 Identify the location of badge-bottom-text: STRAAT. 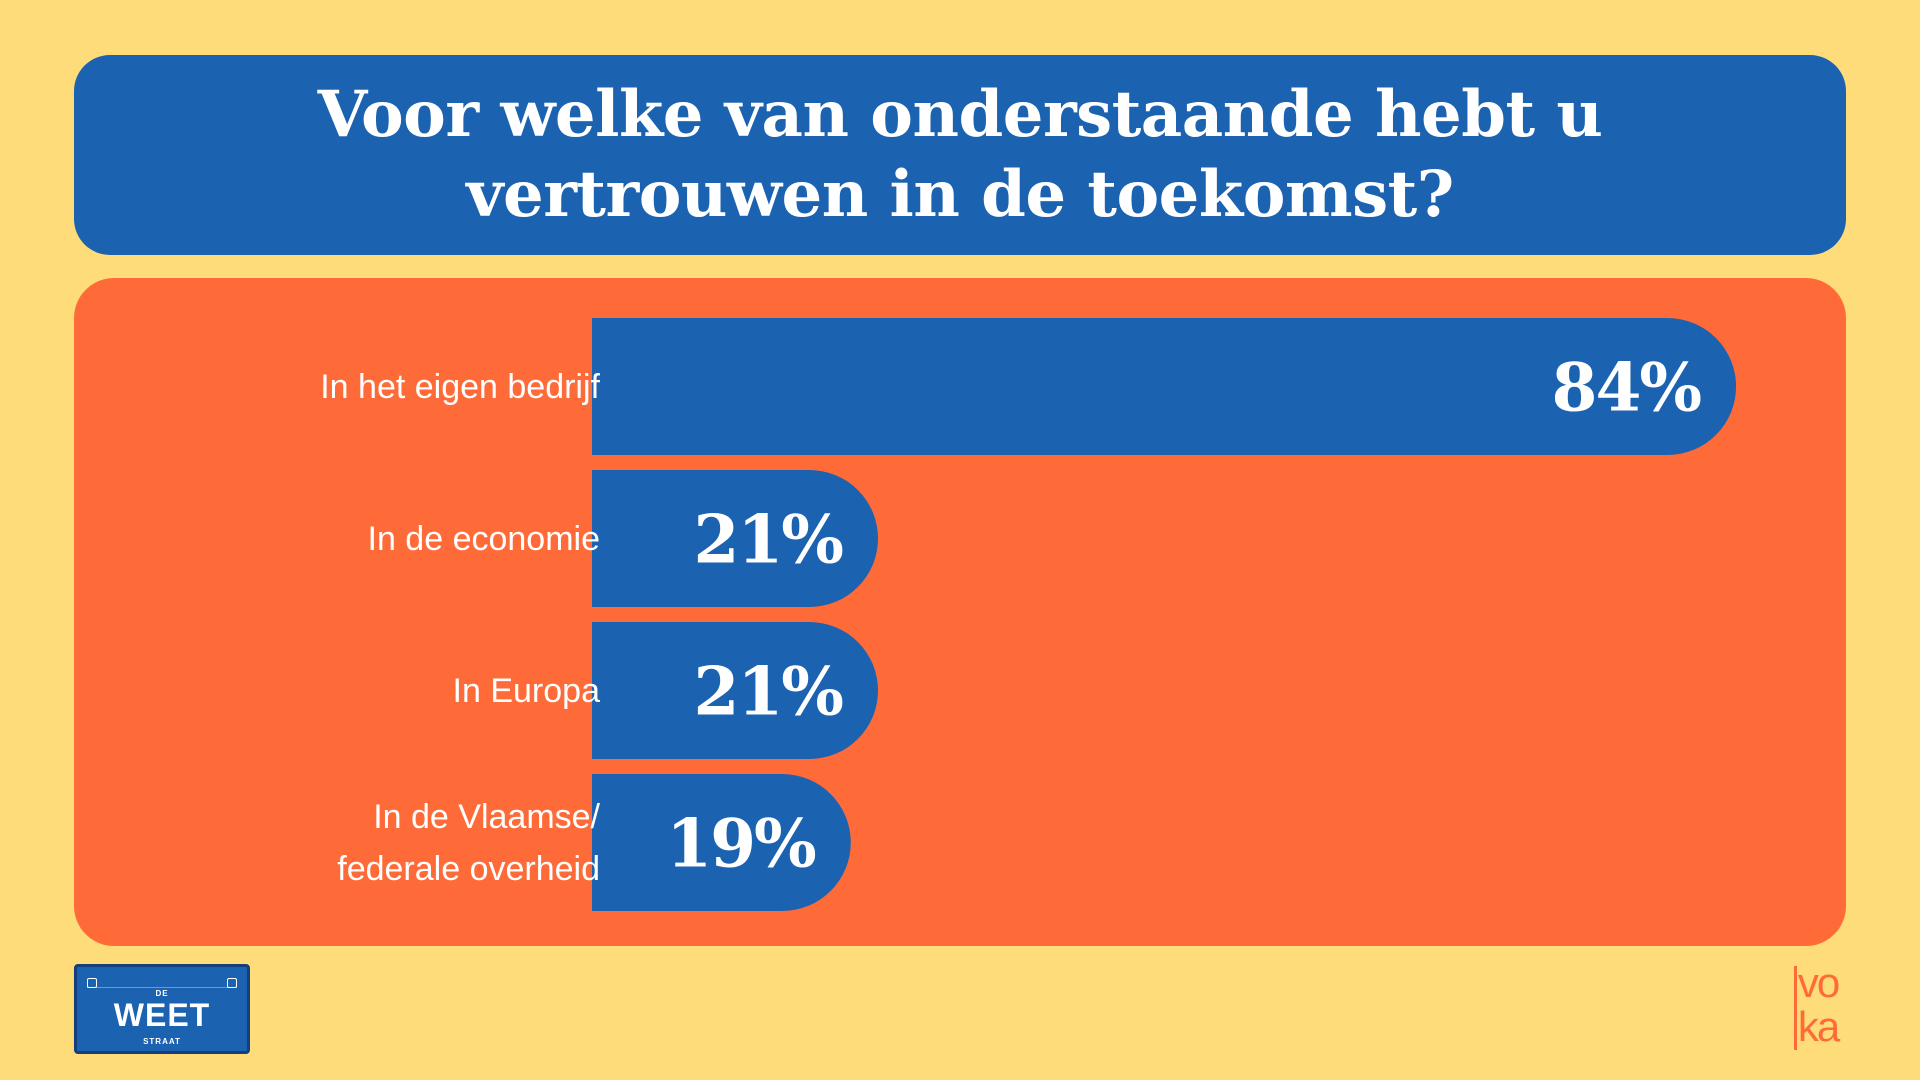
(162, 1041).